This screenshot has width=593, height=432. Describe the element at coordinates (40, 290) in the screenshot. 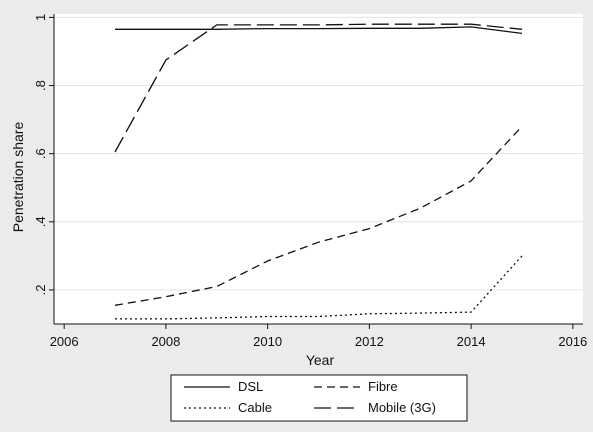

I see `y-tick-label: .2` at that location.